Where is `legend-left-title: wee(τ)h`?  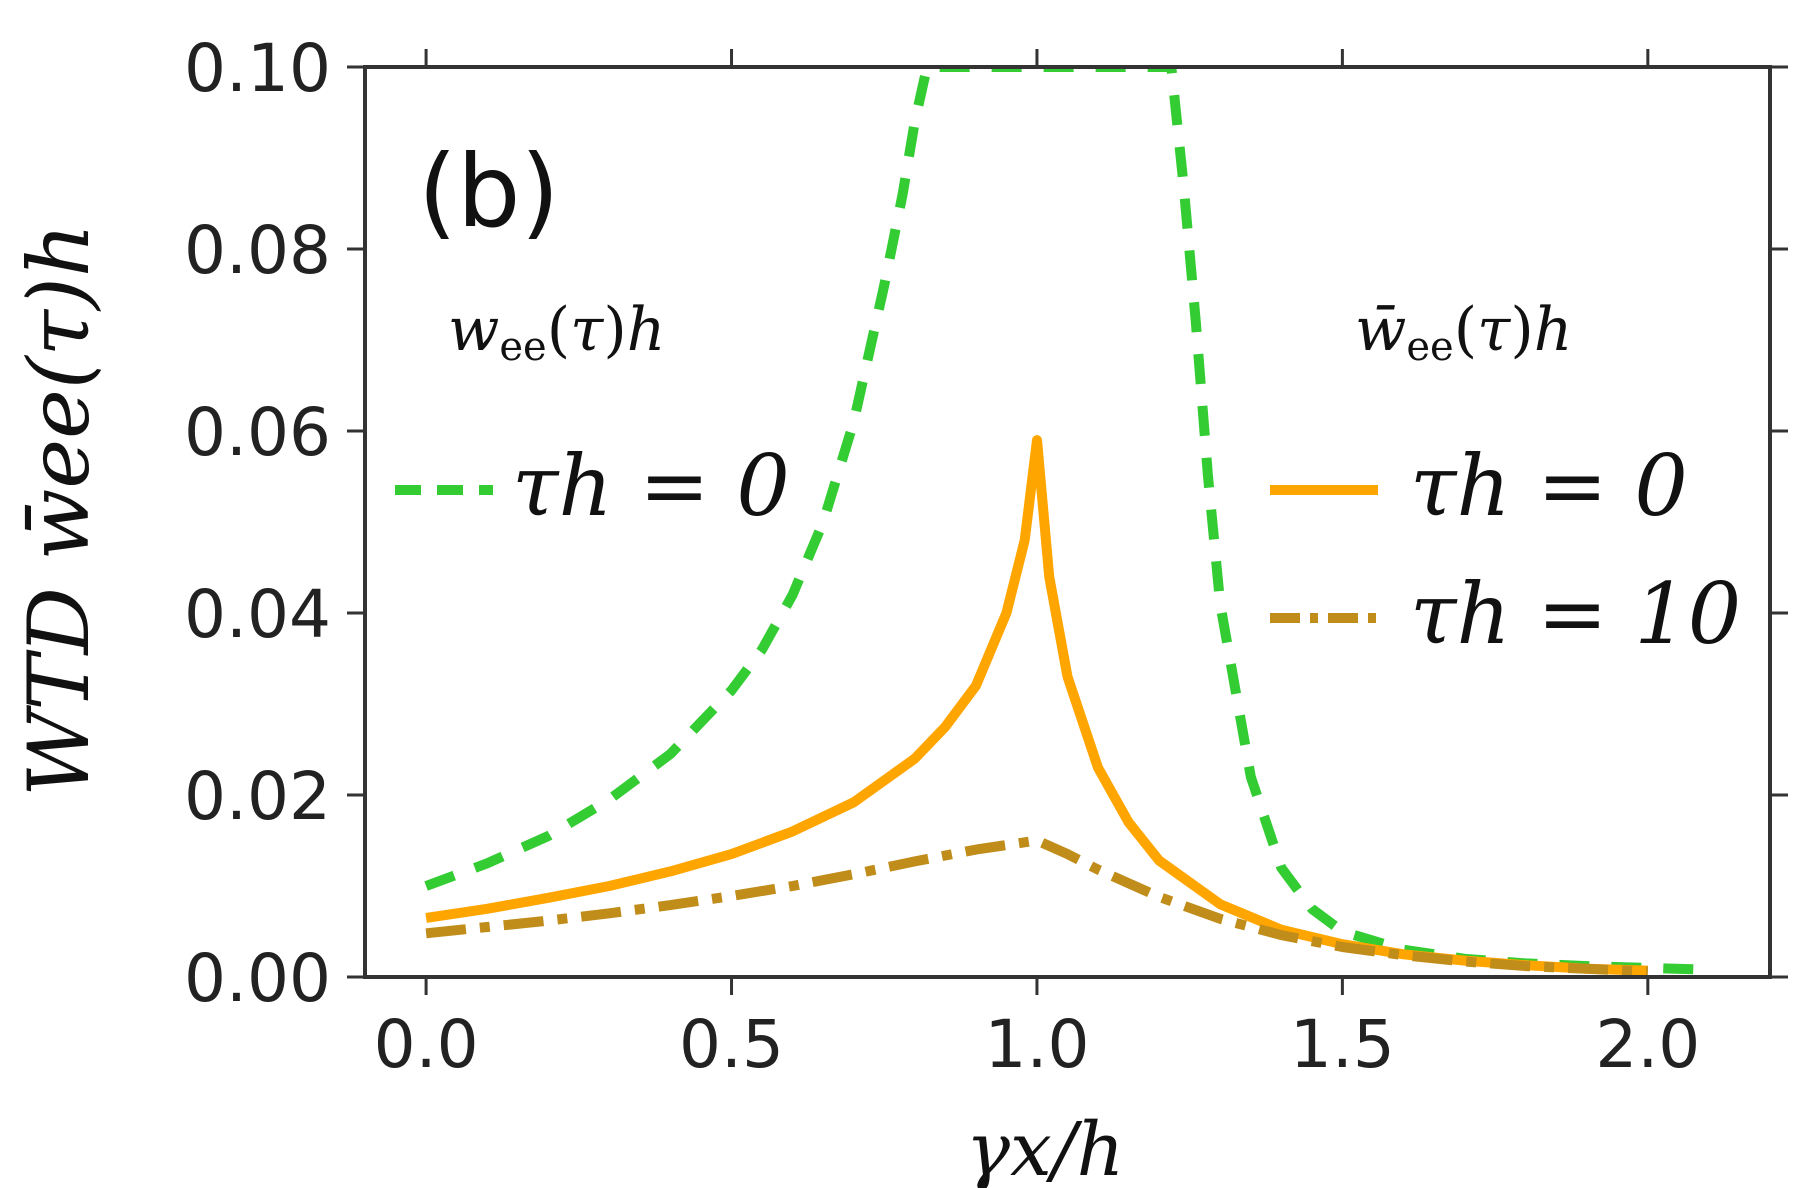
legend-left-title: wee(τ)h is located at coordinates (556, 332).